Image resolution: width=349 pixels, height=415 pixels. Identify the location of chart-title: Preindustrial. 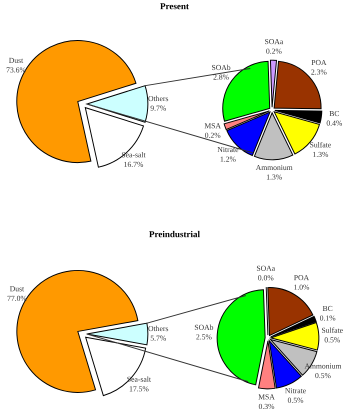
(174, 234).